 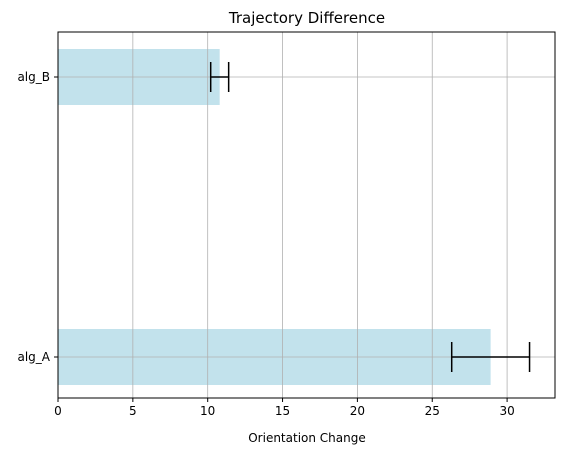 I want to click on x-tick-label: 15, so click(x=282, y=411).